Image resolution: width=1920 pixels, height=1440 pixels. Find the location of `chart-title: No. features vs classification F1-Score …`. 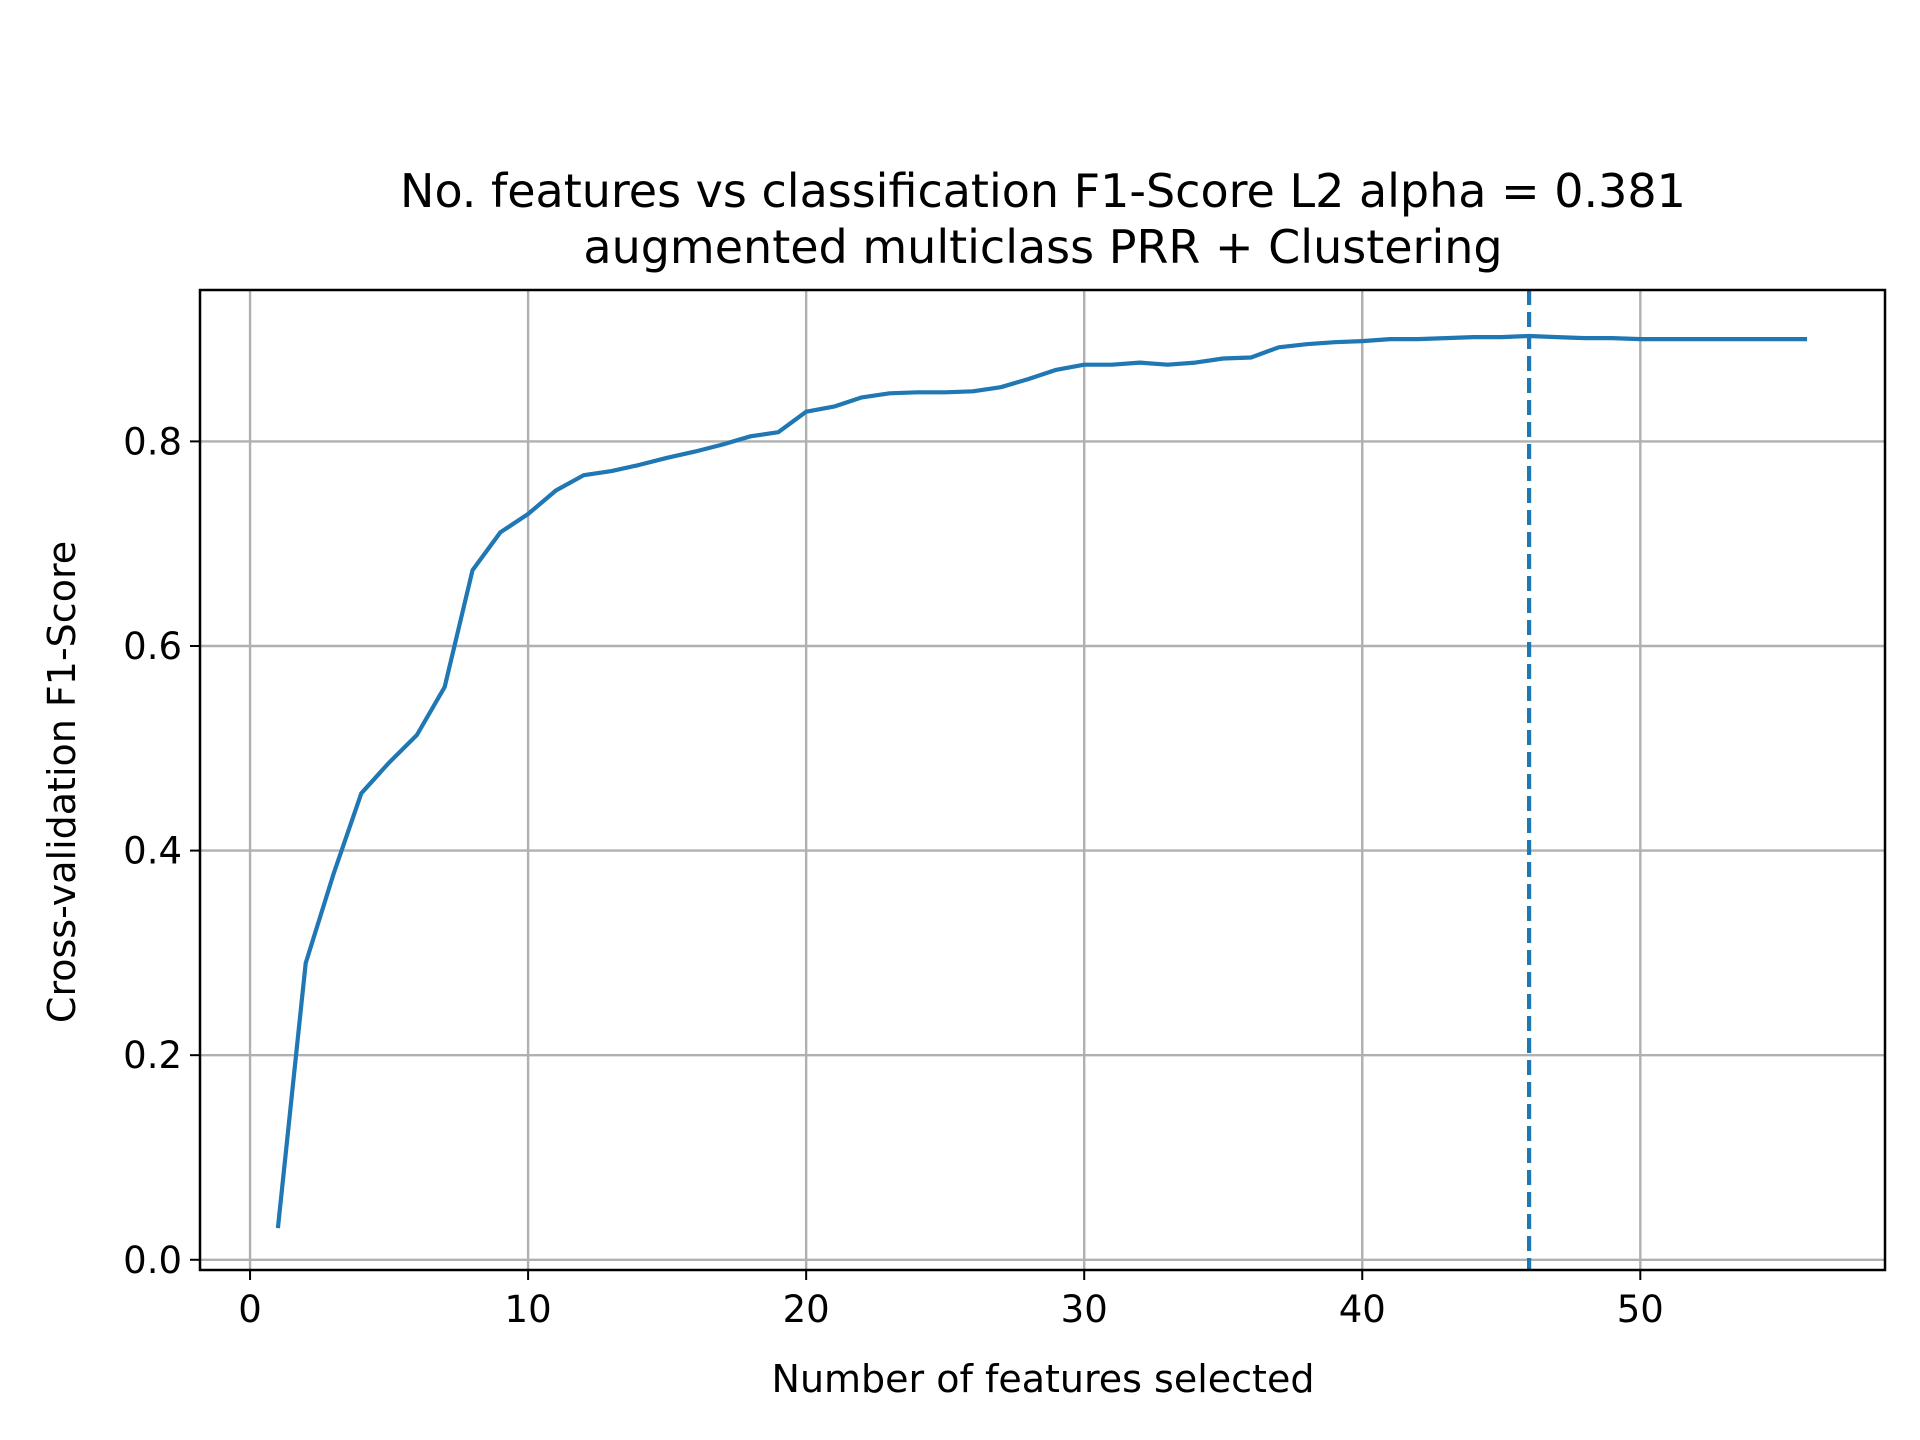

chart-title: No. features vs classification F1-Score … is located at coordinates (1043, 191).